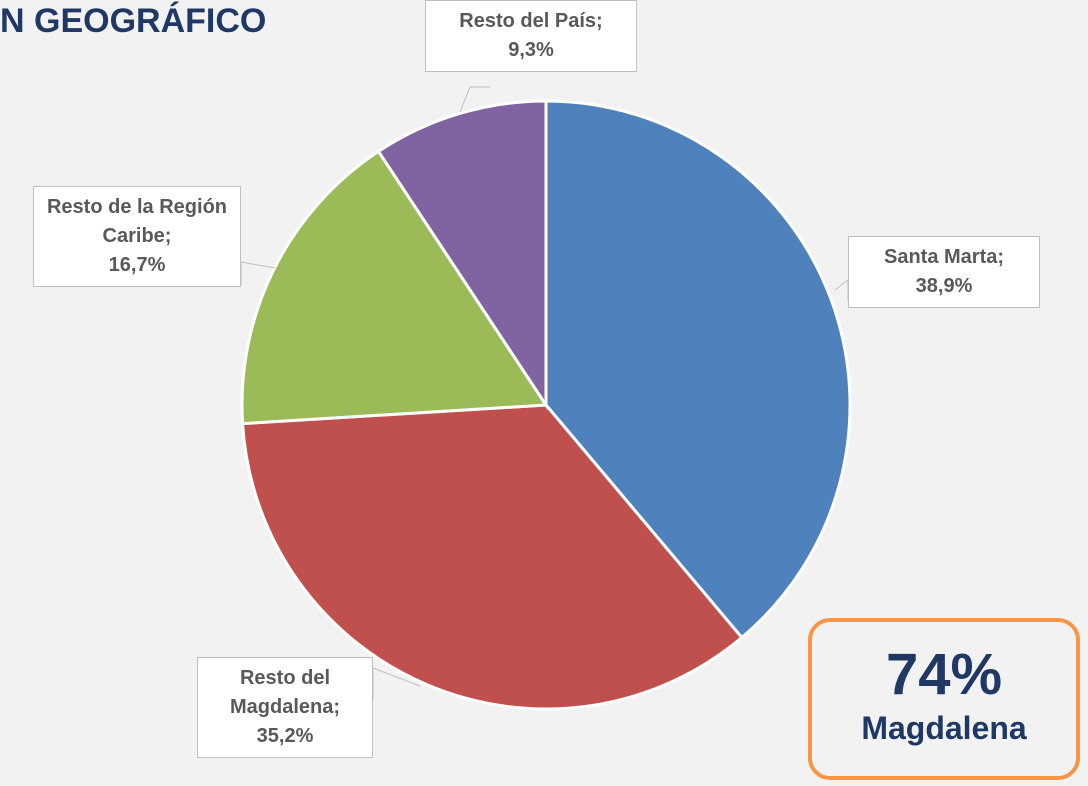 The image size is (1088, 786). I want to click on label-value: 16,7%, so click(137, 265).